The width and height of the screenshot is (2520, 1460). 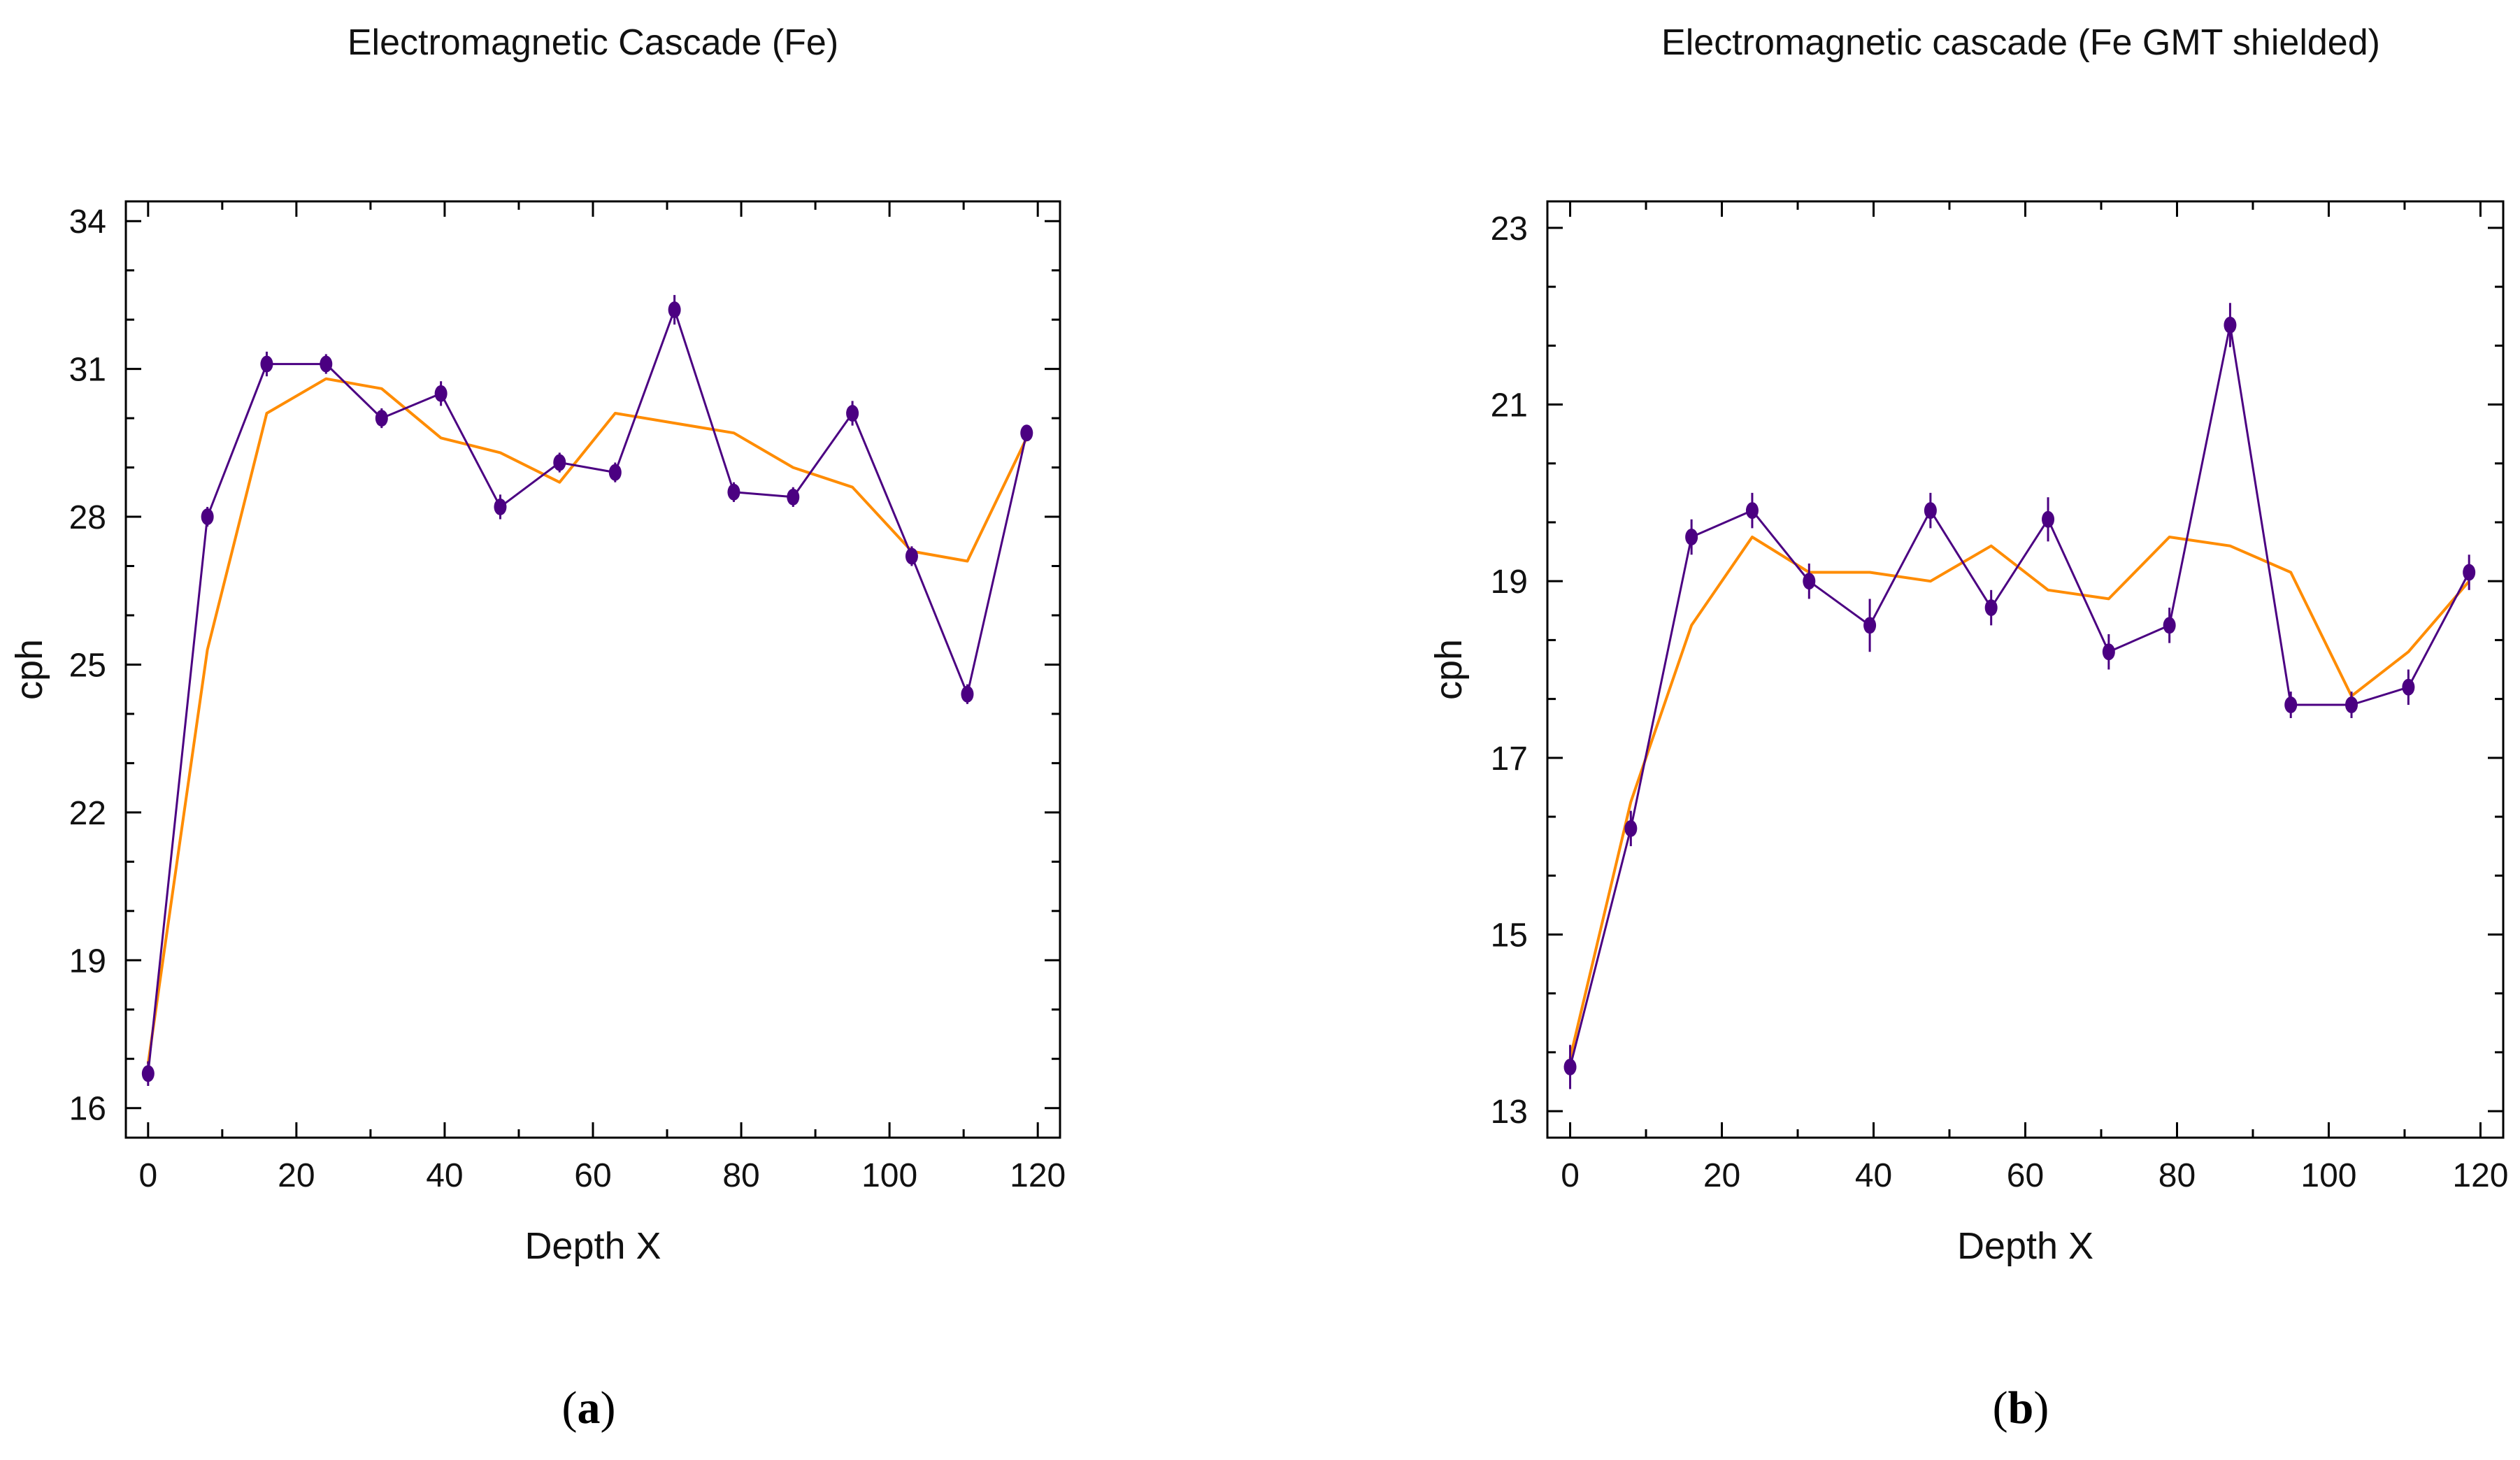 I want to click on y-tick-label: 15, so click(x=1509, y=935).